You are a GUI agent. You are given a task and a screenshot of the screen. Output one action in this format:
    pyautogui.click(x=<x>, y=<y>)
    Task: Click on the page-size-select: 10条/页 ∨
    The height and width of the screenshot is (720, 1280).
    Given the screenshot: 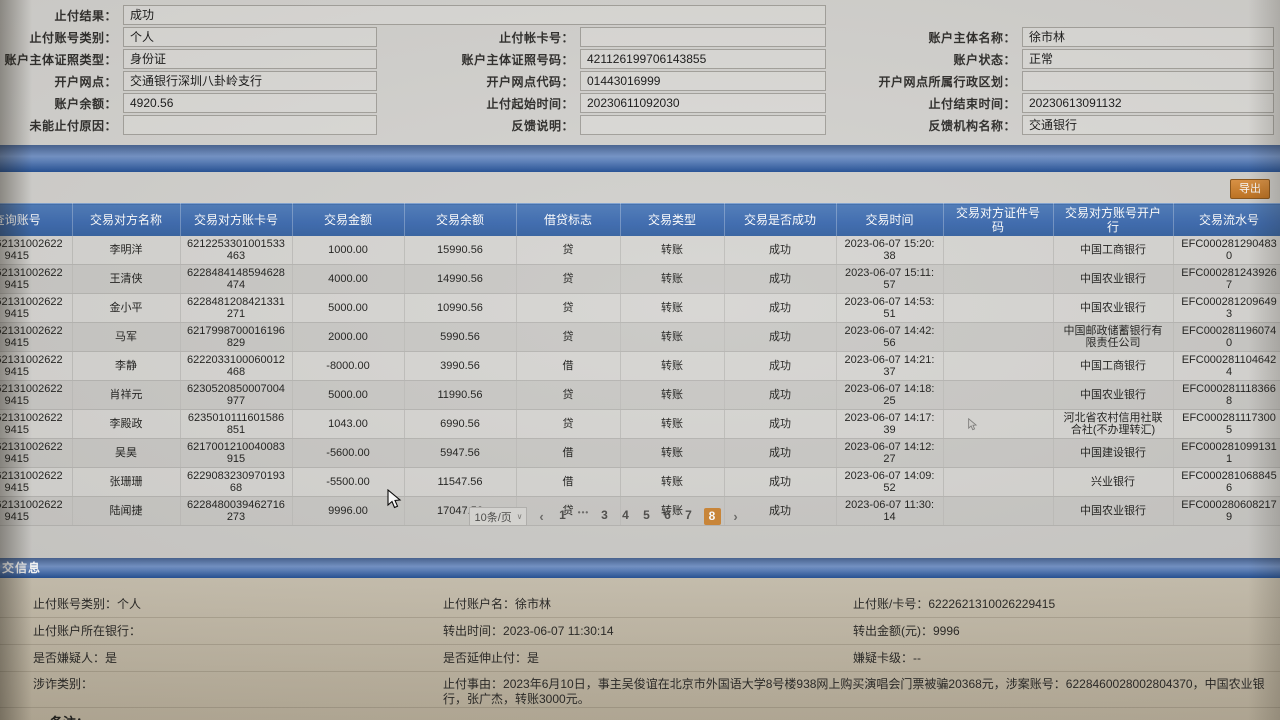 What is the action you would take?
    pyautogui.click(x=497, y=516)
    